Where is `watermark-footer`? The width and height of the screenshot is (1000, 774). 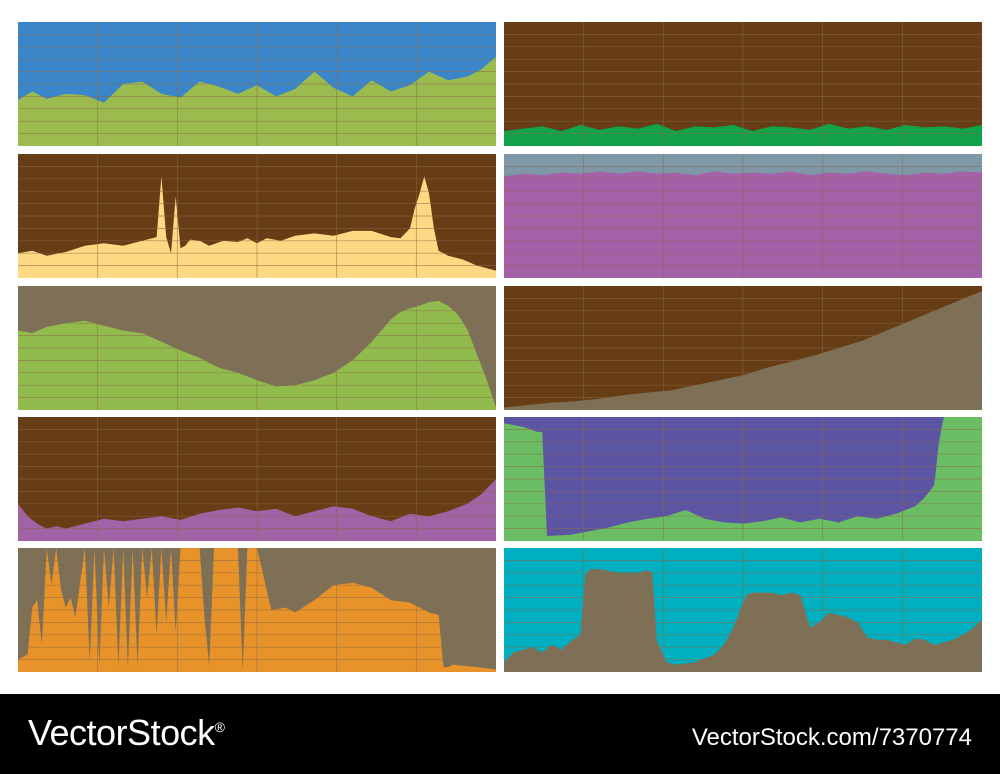 watermark-footer is located at coordinates (500, 734).